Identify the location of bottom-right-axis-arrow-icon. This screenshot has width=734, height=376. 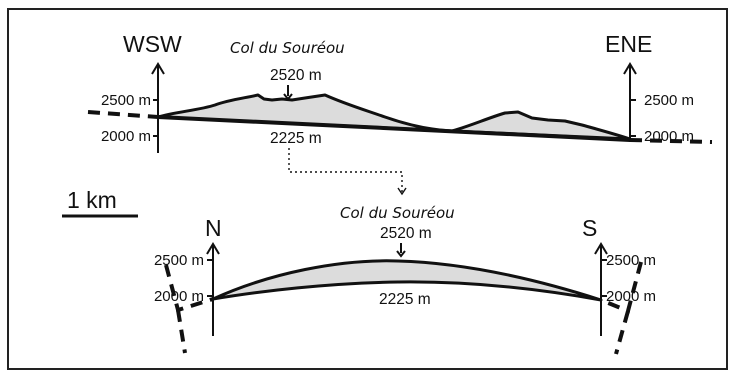
(601, 248).